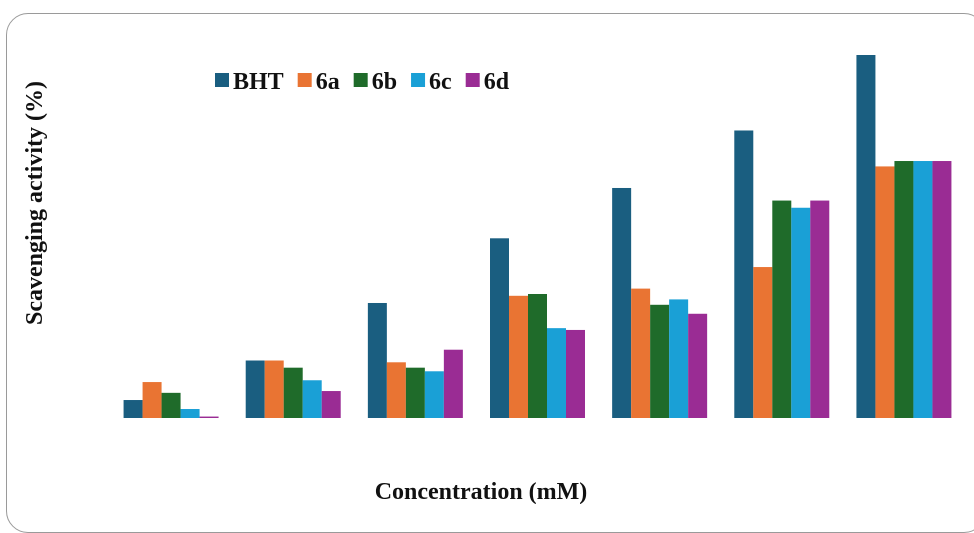 The width and height of the screenshot is (974, 533). Describe the element at coordinates (440, 82) in the screenshot. I see `legend-label-6c: 6c` at that location.